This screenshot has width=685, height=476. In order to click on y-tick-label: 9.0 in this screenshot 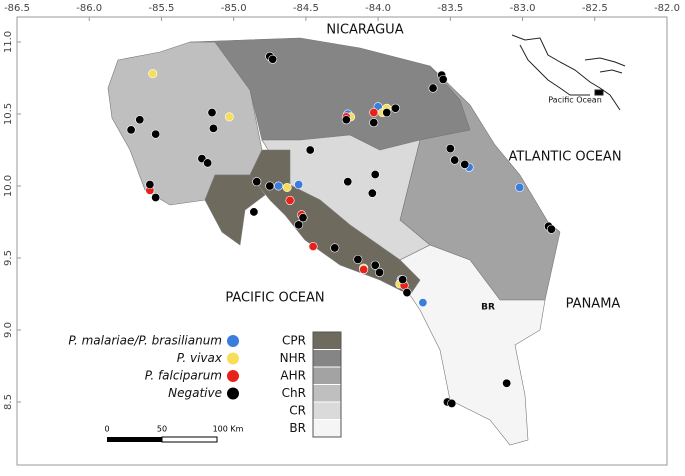, I will do `click(8, 330)`.